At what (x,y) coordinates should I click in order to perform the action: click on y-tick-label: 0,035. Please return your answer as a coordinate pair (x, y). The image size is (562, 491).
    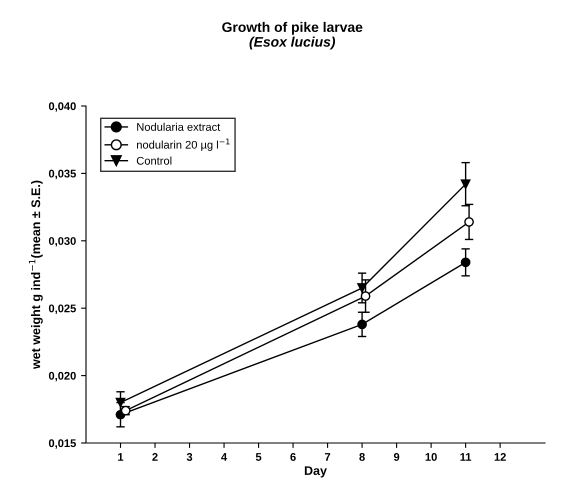
    Looking at the image, I should click on (62, 175).